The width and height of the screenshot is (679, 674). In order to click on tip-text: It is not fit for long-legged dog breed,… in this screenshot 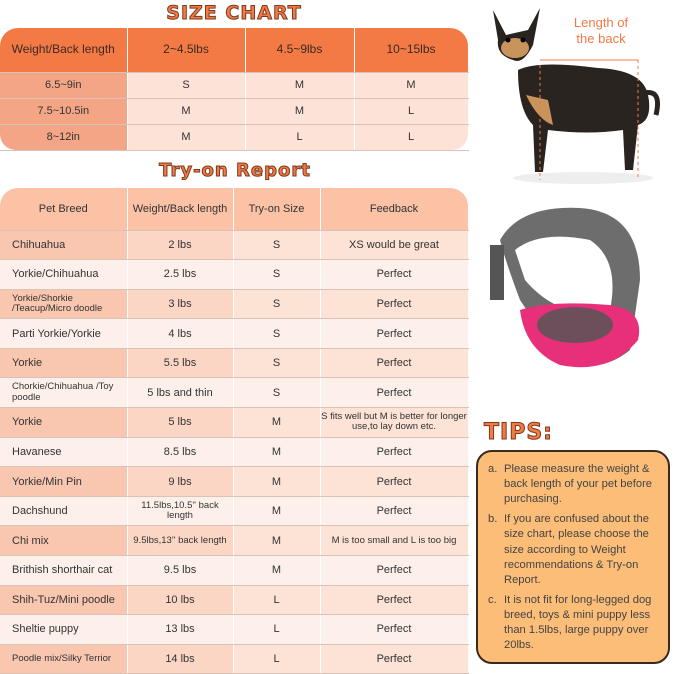, I will do `click(578, 622)`.